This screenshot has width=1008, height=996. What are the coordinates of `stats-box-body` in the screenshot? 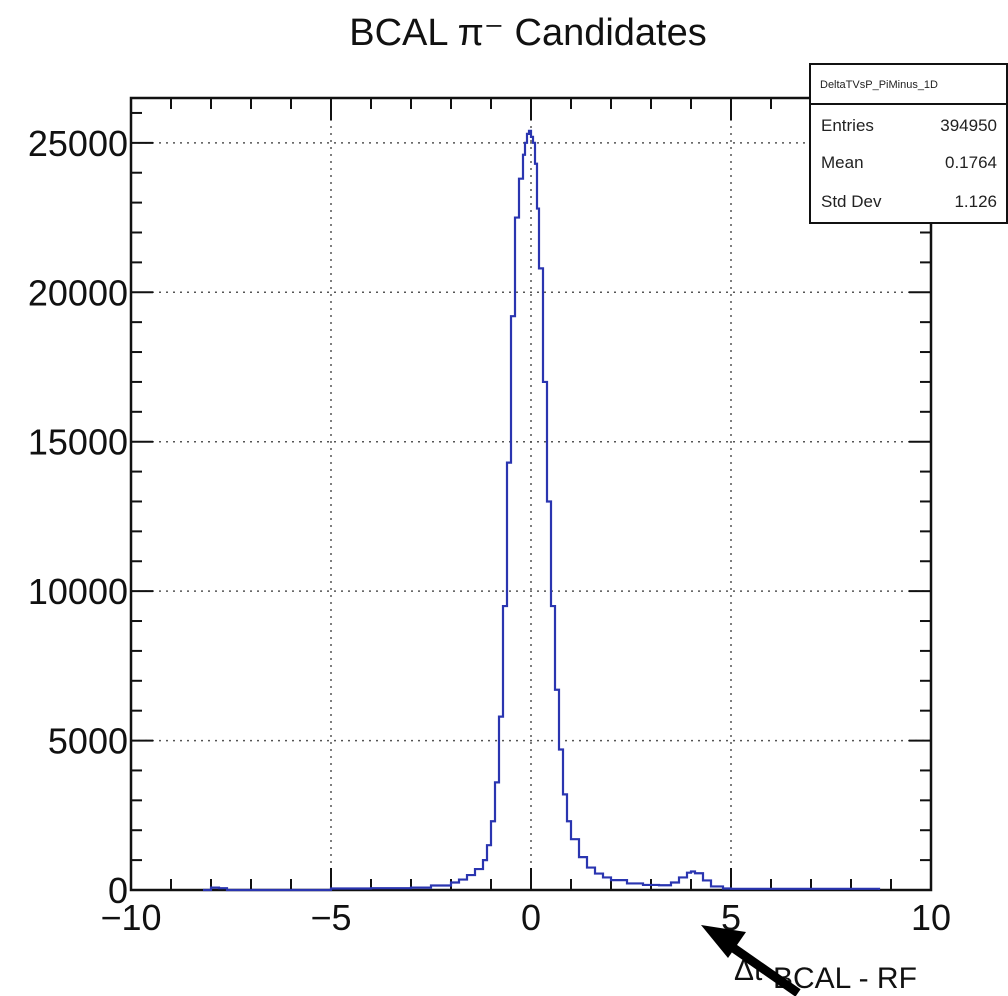 It's located at (908, 163).